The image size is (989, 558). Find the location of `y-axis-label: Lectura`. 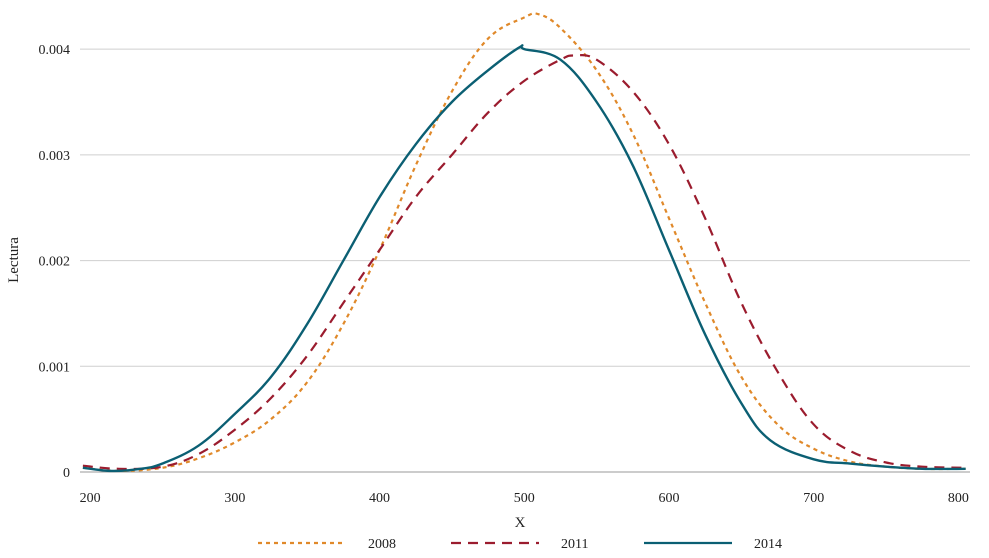

y-axis-label: Lectura is located at coordinates (14, 260).